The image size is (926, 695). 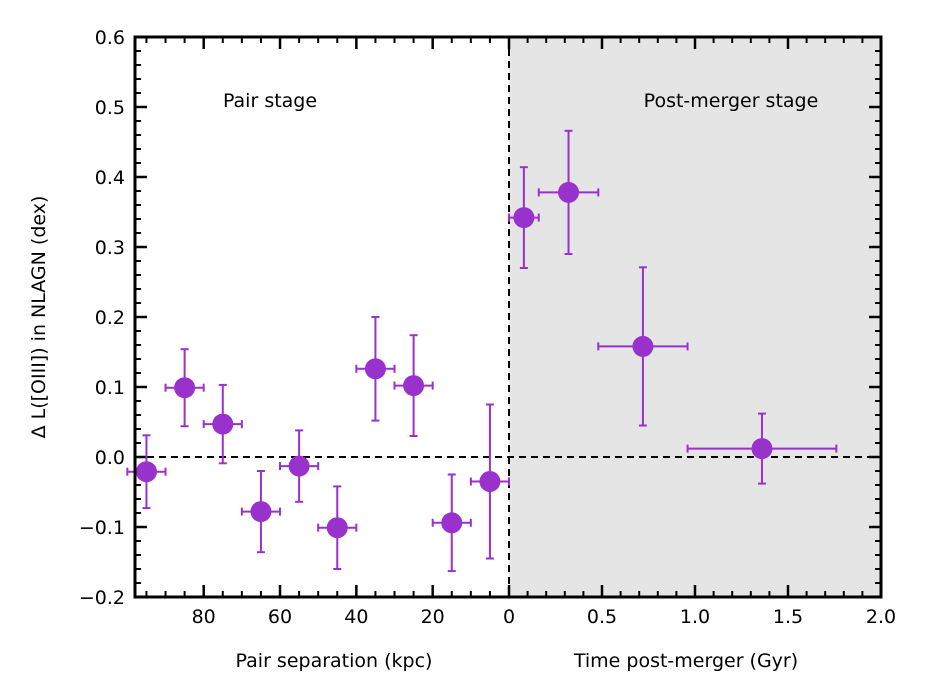 What do you see at coordinates (39, 317) in the screenshot?
I see `y-axis-label: Δ L([OIII]) in NLAGN (dex)` at bounding box center [39, 317].